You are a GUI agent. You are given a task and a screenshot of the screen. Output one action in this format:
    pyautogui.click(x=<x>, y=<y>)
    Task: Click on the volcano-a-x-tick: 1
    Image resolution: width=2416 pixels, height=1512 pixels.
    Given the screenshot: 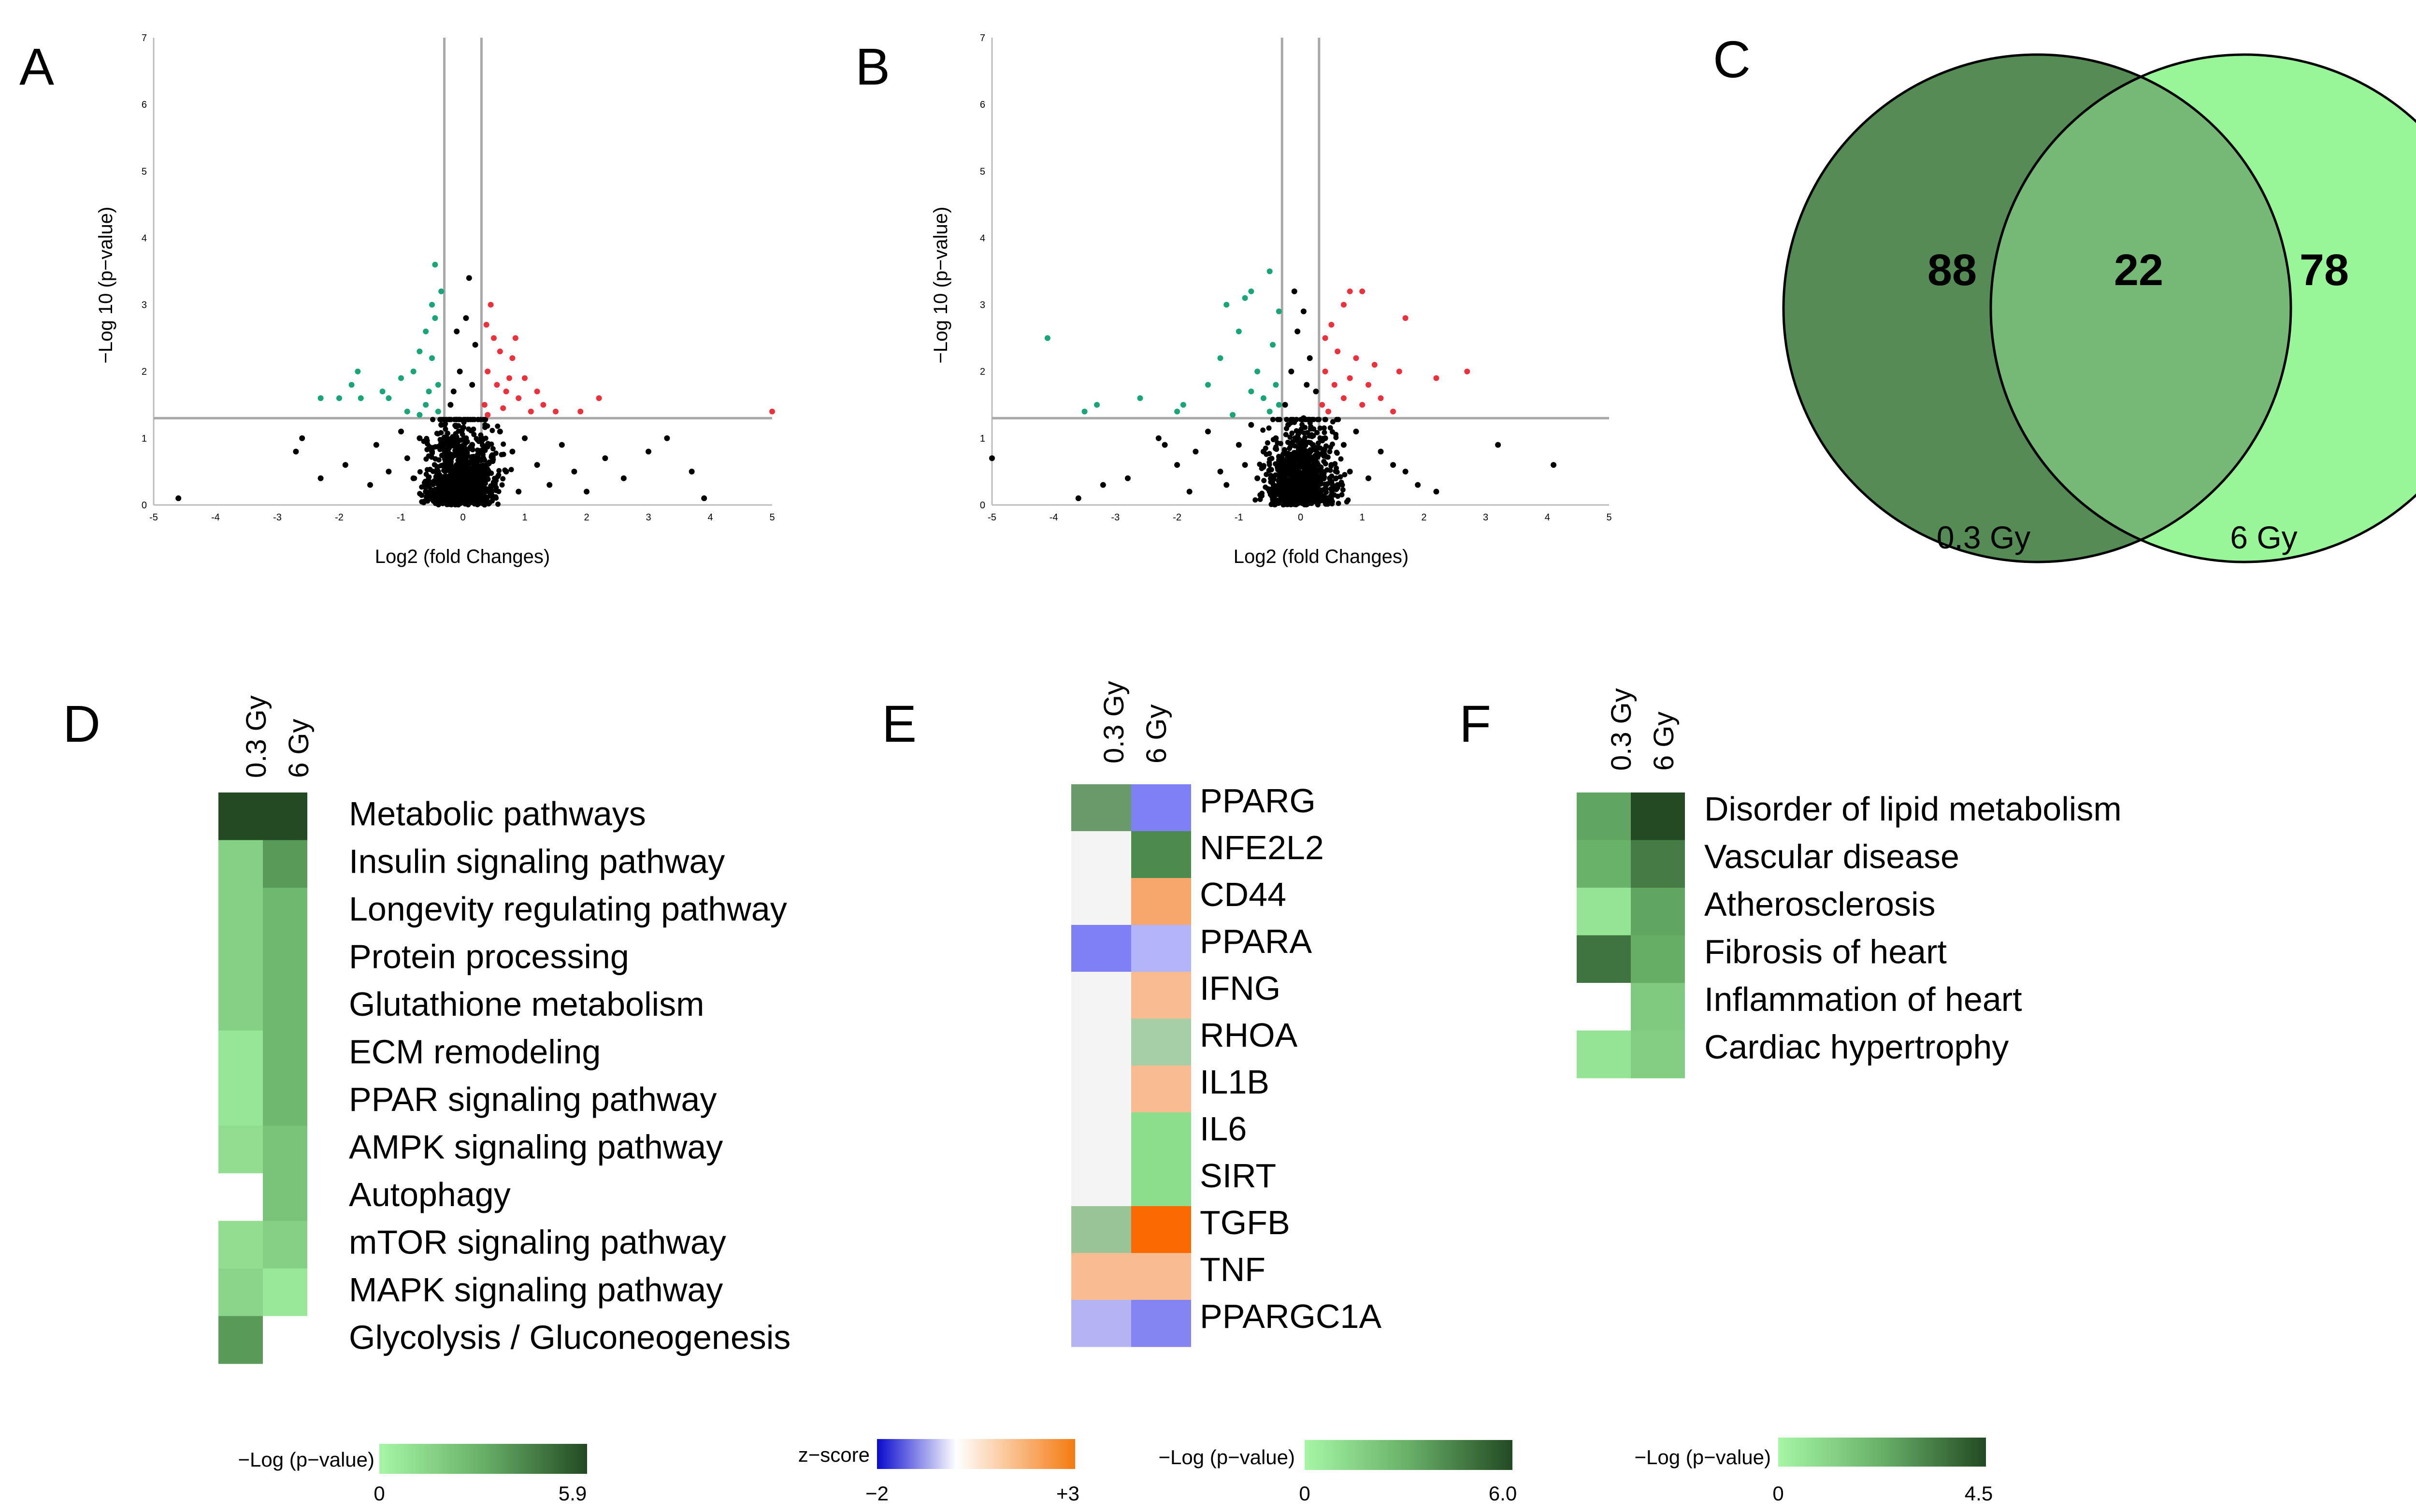 What is the action you would take?
    pyautogui.click(x=524, y=517)
    